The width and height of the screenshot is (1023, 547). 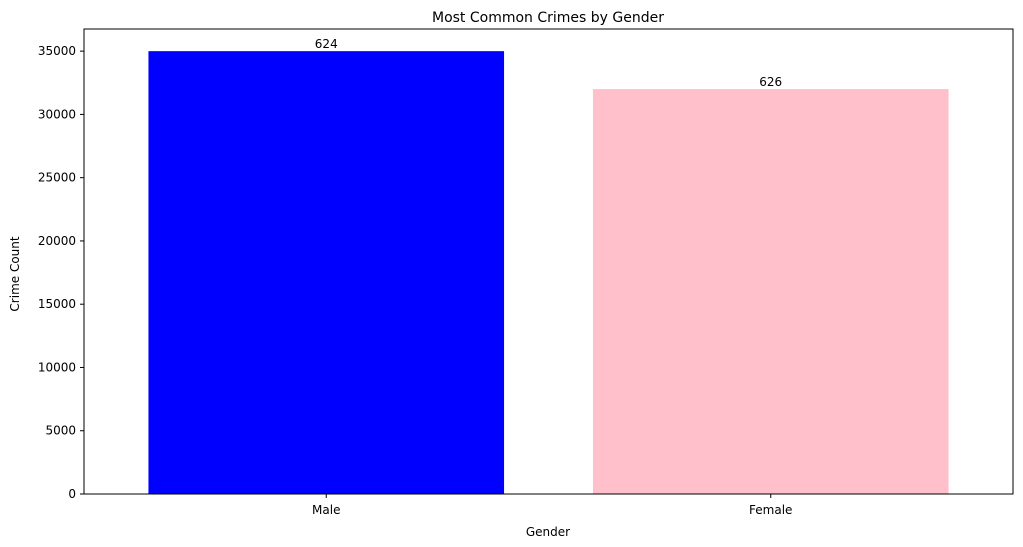 I want to click on y-tick-label: 15000, so click(x=57, y=304).